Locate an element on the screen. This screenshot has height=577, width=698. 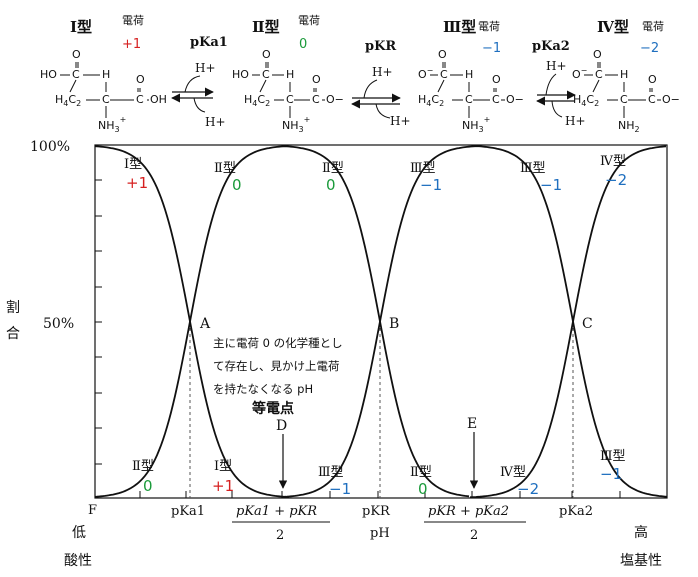
type-3-header: Ⅲ型 電荷 −1 is located at coordinates (472, 37).